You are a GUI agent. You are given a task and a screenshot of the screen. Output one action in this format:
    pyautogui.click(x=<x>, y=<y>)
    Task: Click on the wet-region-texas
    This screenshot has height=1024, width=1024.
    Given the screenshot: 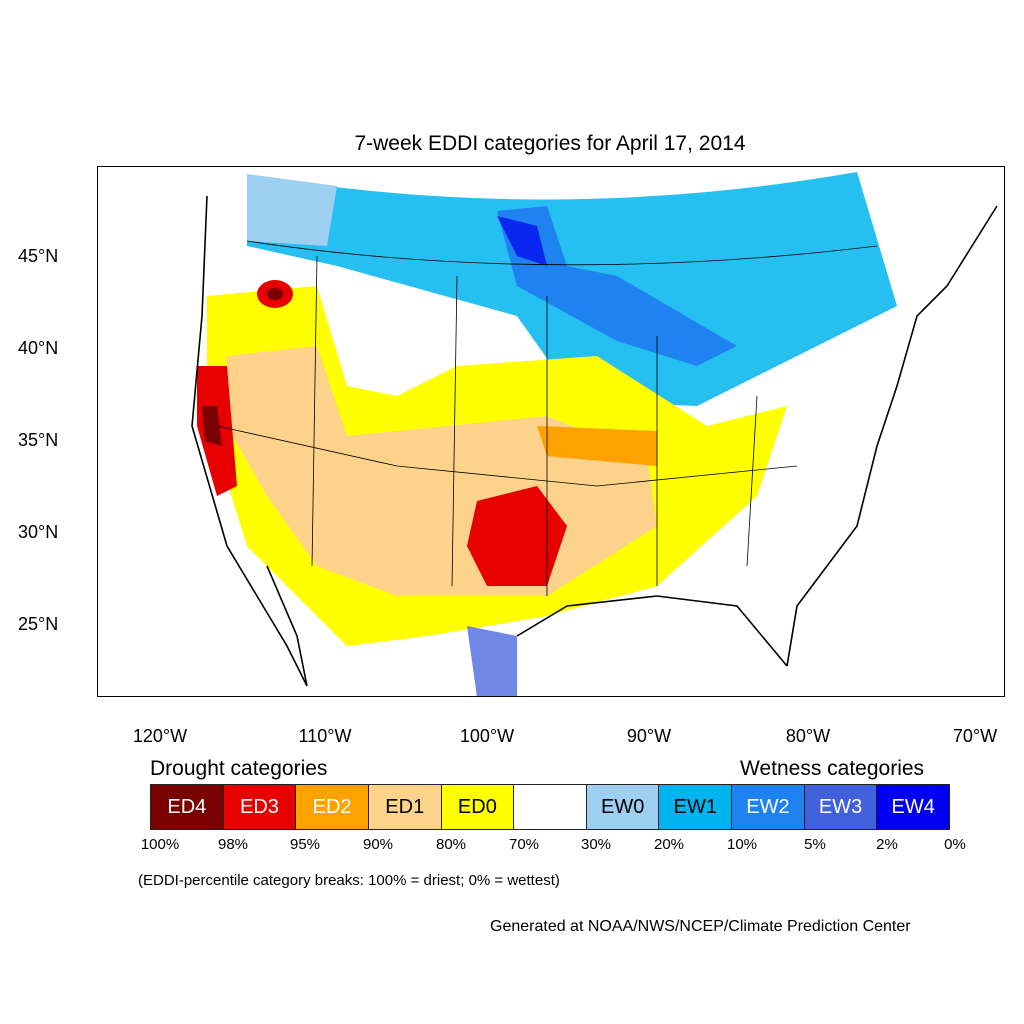 What is the action you would take?
    pyautogui.click(x=492, y=661)
    